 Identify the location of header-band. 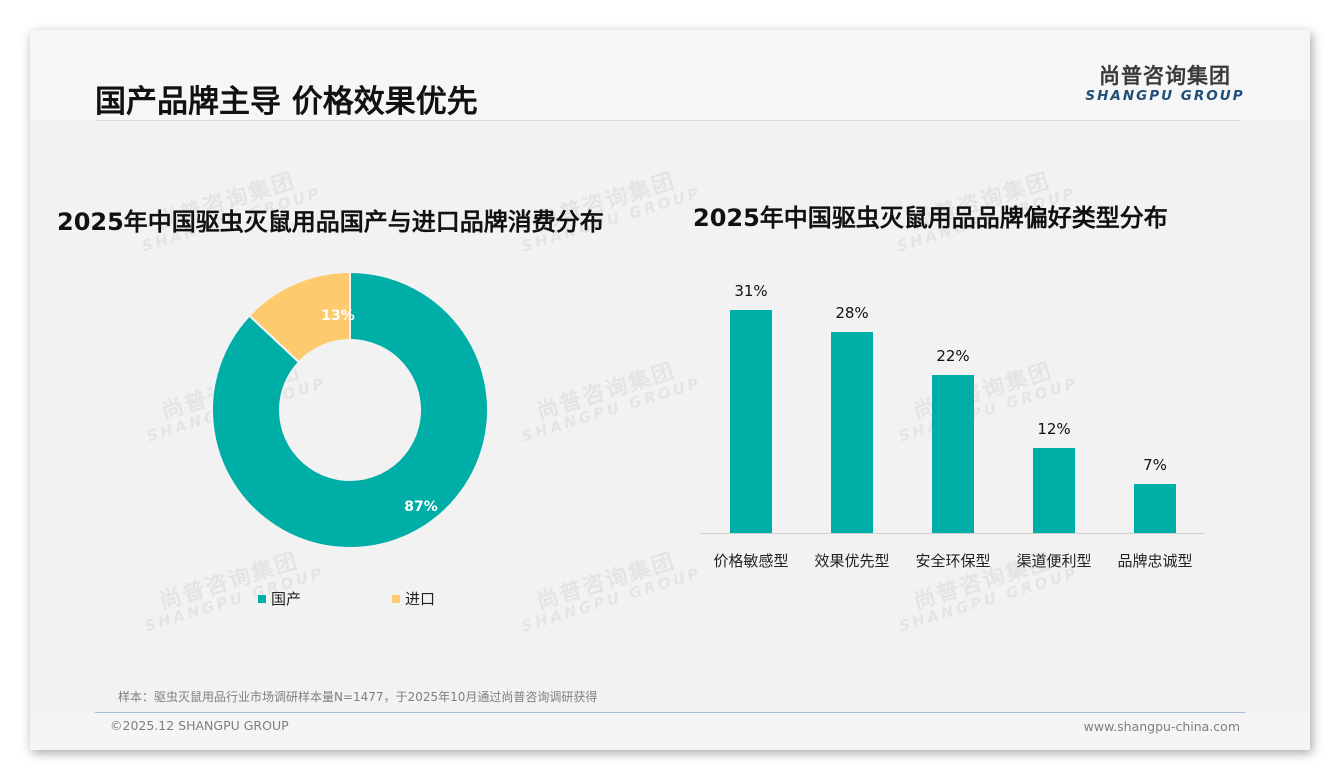
(670, 75).